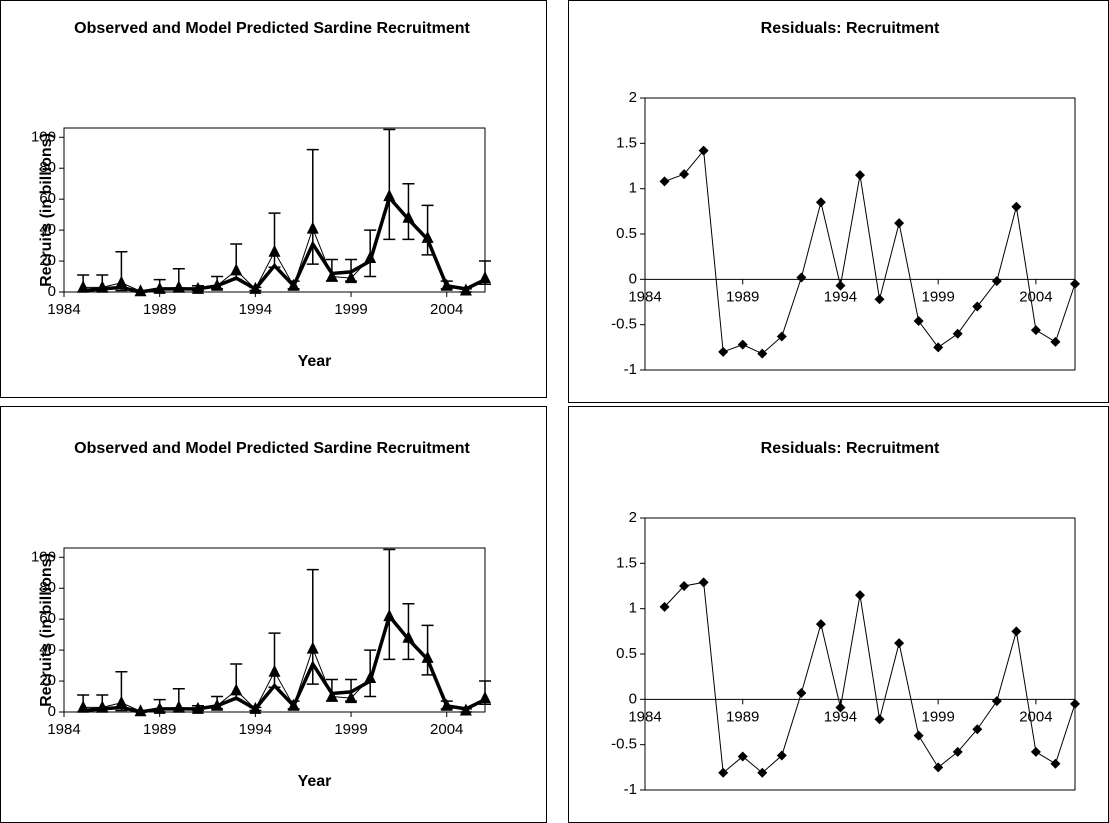 The width and height of the screenshot is (1109, 823). What do you see at coordinates (633, 608) in the screenshot?
I see `y-tick-label: 1` at bounding box center [633, 608].